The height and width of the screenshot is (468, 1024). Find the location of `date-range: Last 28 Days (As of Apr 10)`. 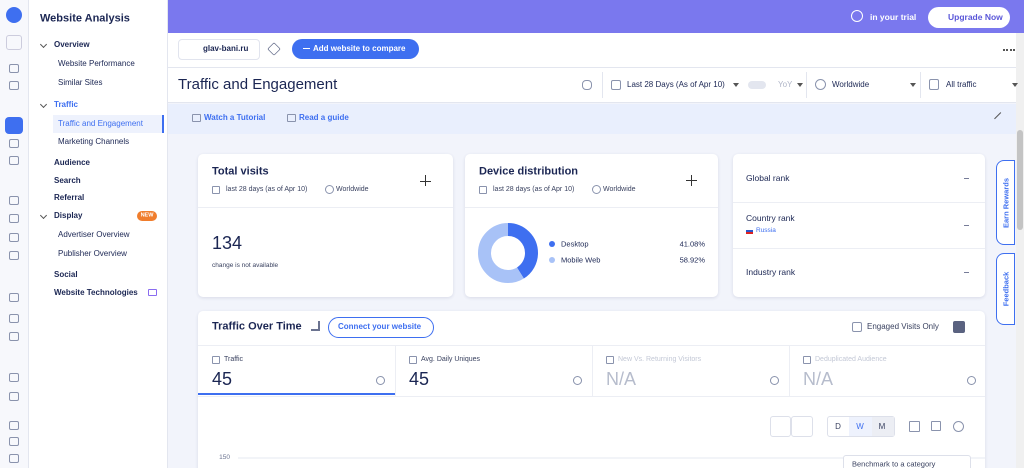

date-range: Last 28 Days (As of Apr 10) is located at coordinates (676, 85).